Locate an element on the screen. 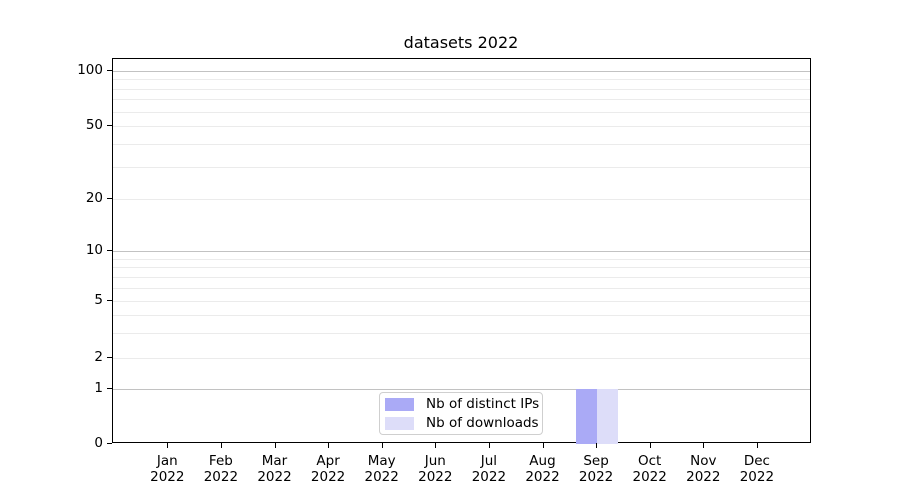  x-tick-label-jan: Jan 2022 is located at coordinates (167, 469).